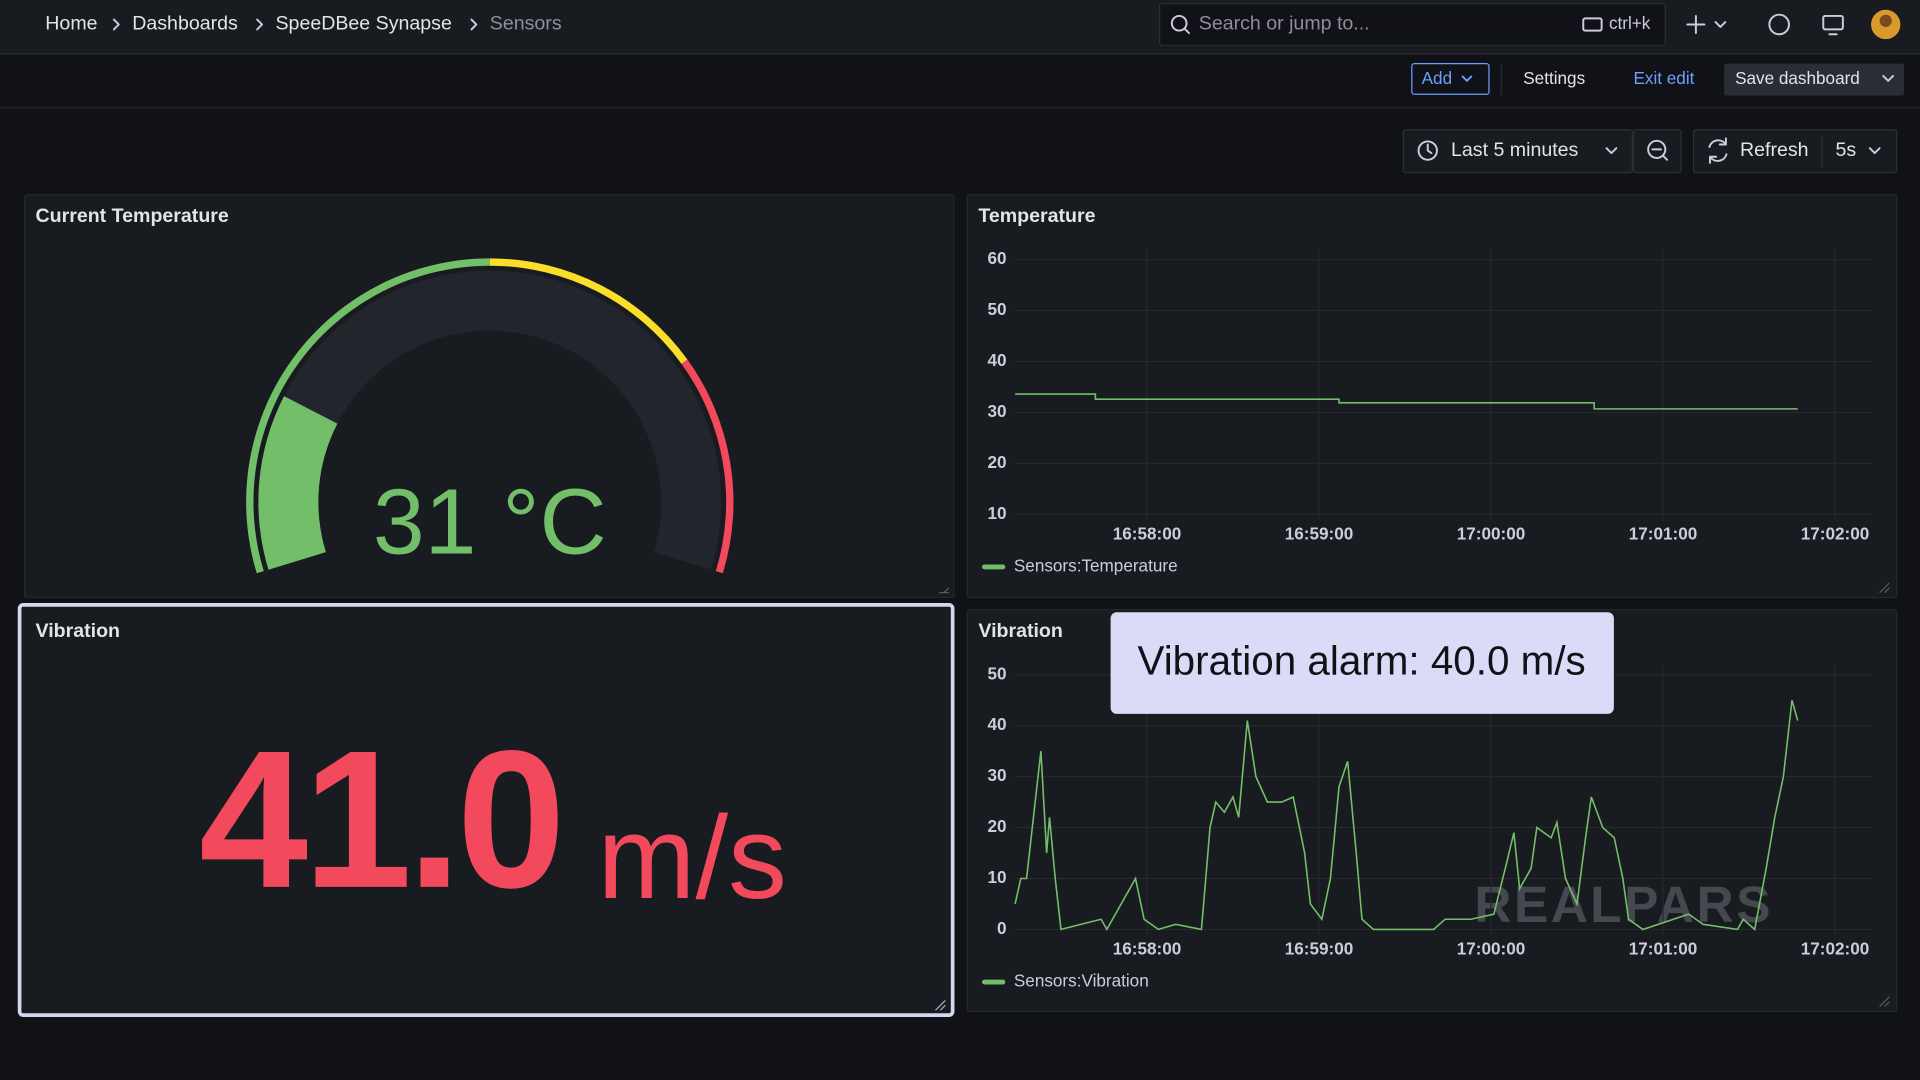  I want to click on refresh-icon, so click(1718, 150).